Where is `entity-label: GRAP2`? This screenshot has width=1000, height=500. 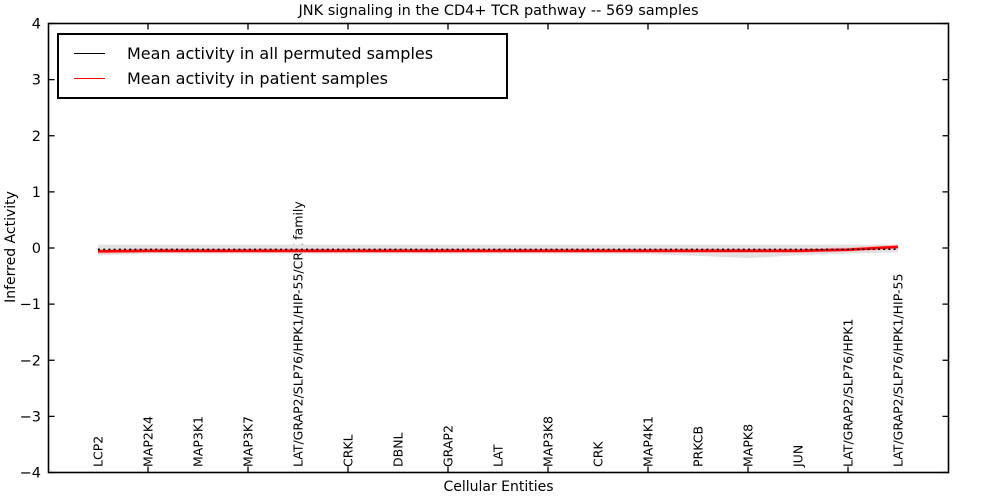 entity-label: GRAP2 is located at coordinates (448, 446).